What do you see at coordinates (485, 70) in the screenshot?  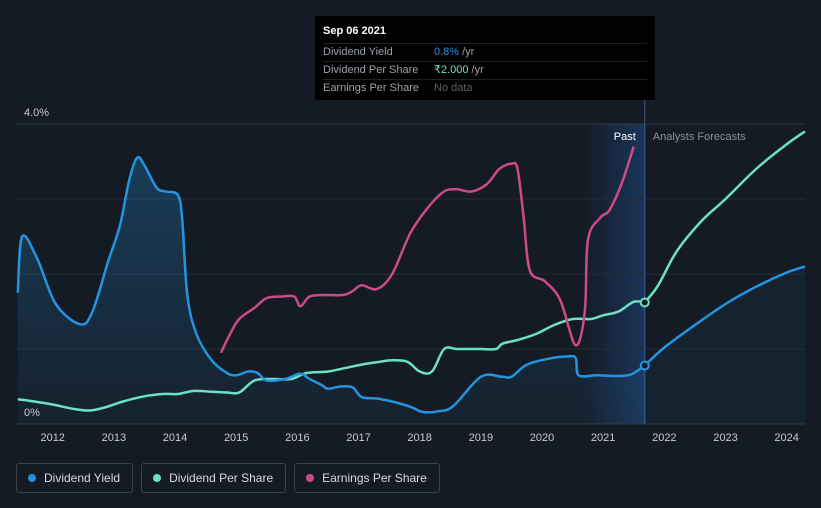 I see `tooltip-row-dividend-per-share: Dividend Per Share ₹2.000 /yr` at bounding box center [485, 70].